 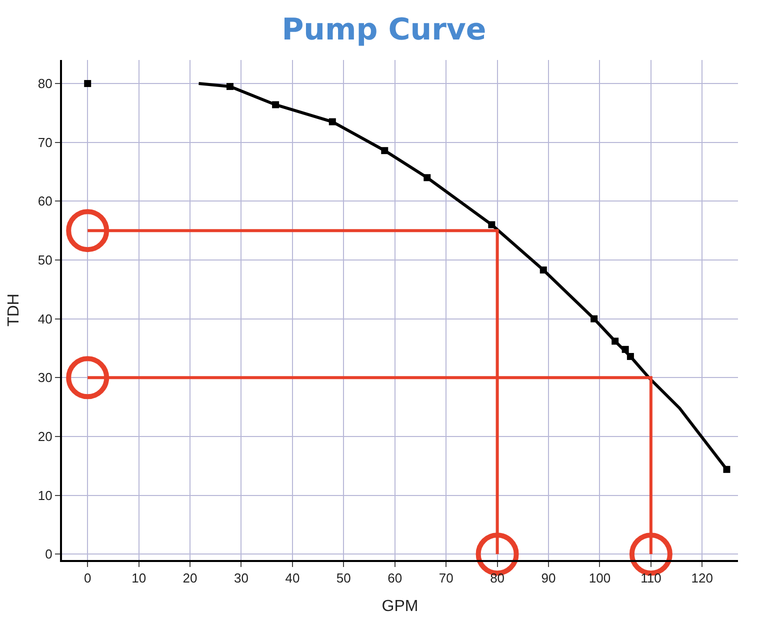 I want to click on x-tick-label: 60, so click(x=395, y=578).